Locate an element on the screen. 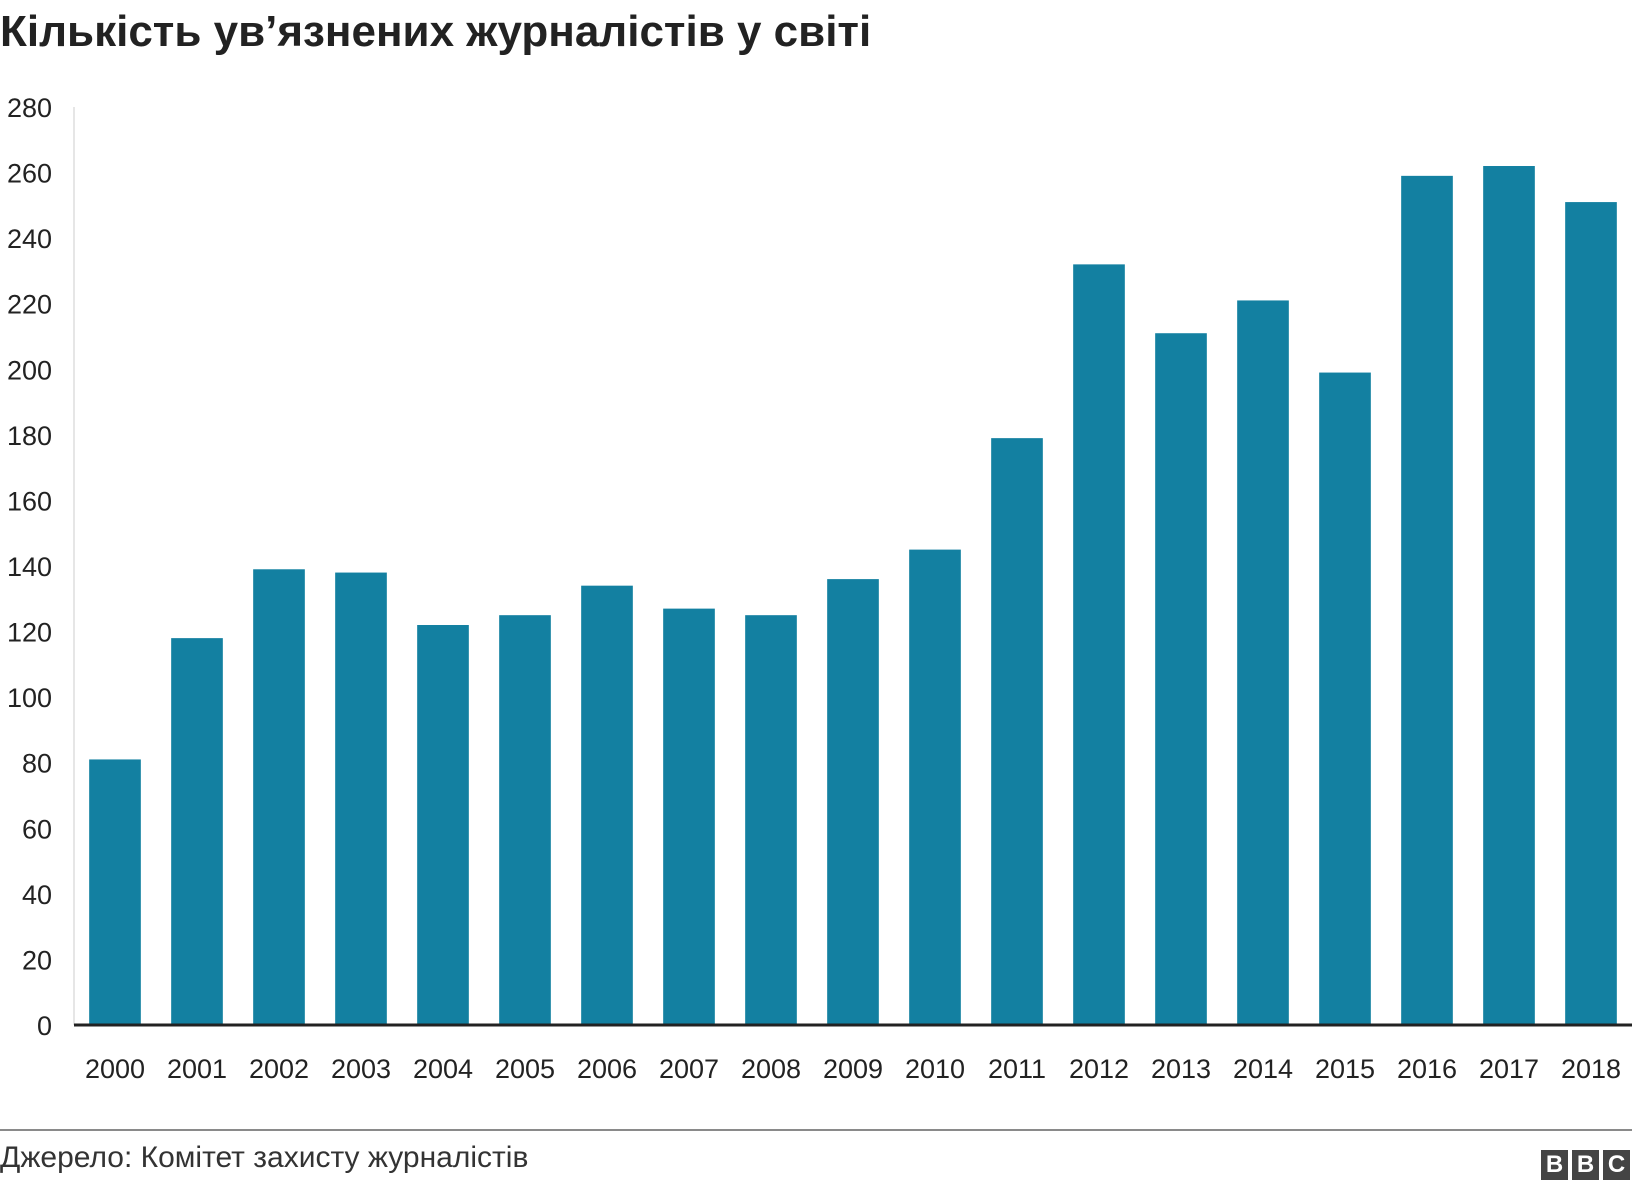  bar-2009 is located at coordinates (853, 802).